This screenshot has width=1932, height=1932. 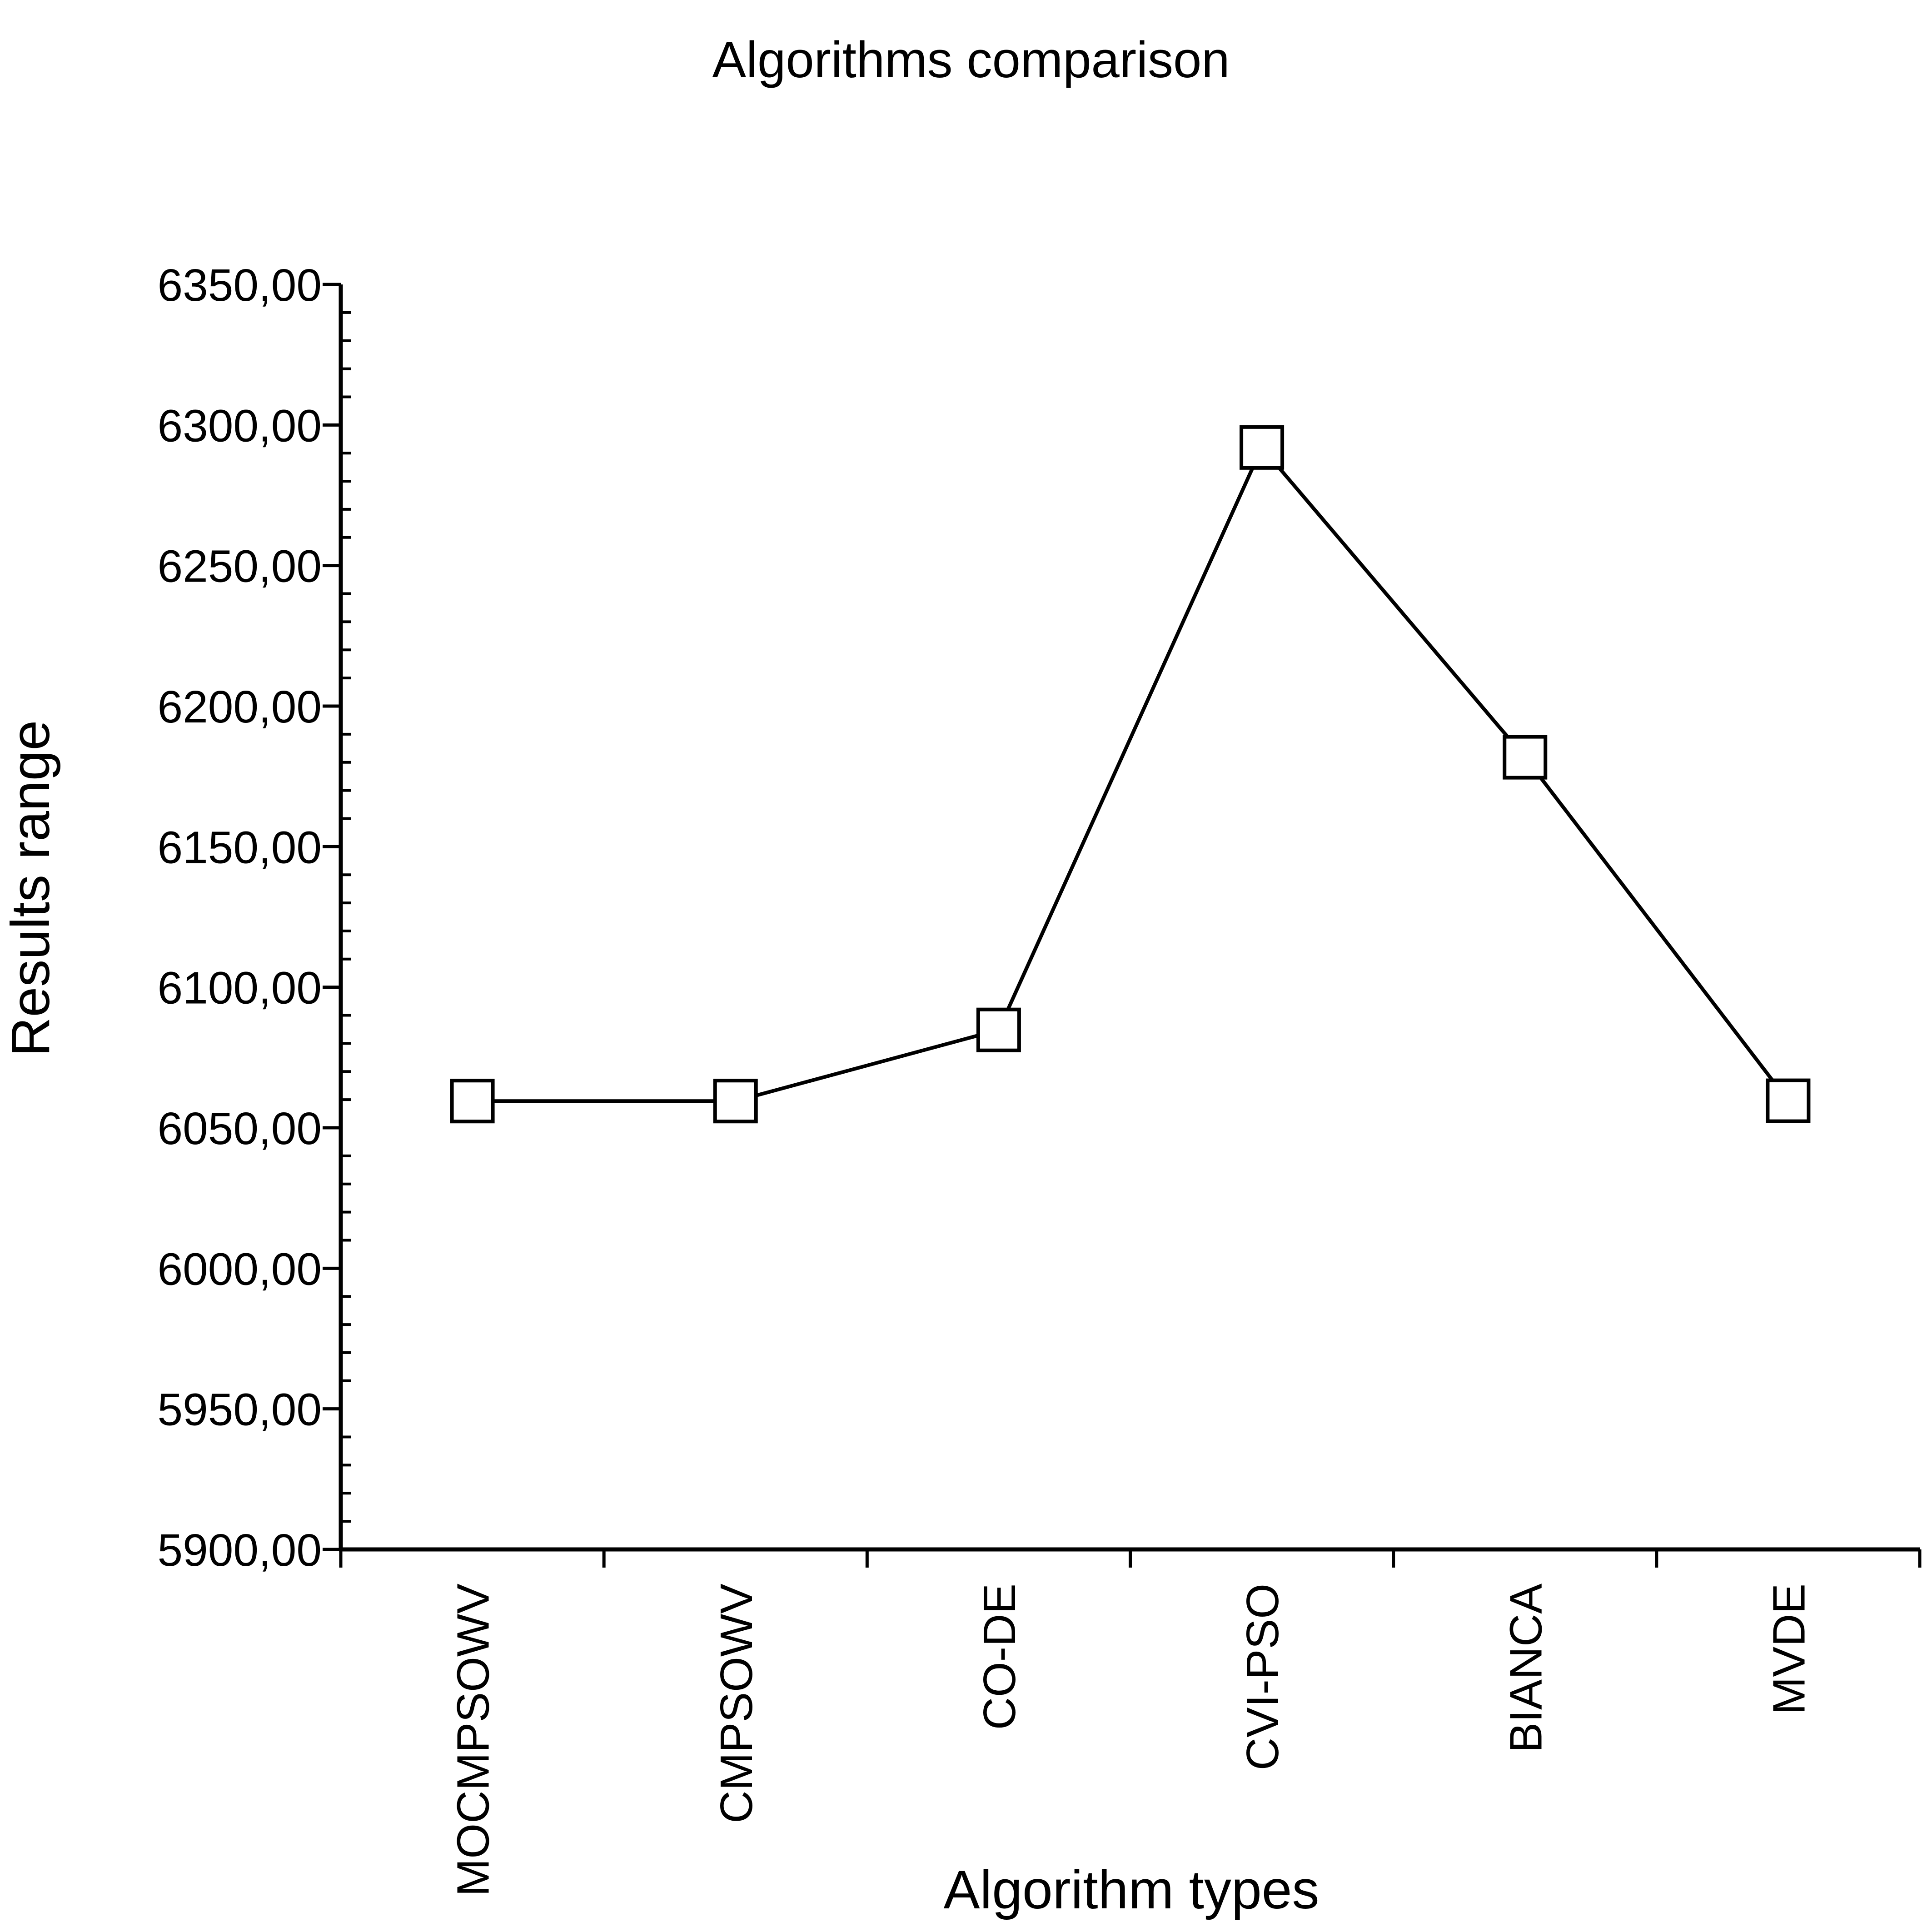 I want to click on y-tick-label: 6250,00, so click(x=240, y=567).